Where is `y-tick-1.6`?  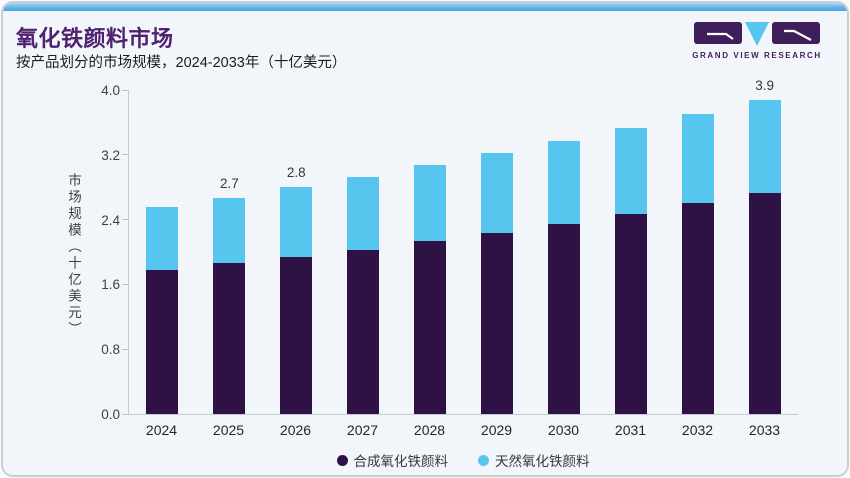 y-tick-1.6 is located at coordinates (125, 284).